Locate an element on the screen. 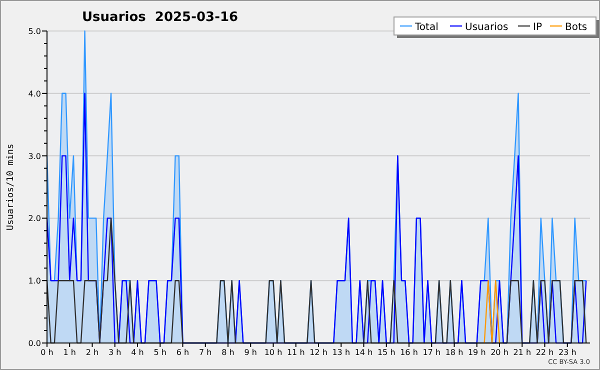  x-tick-label: 5 h is located at coordinates (160, 352).